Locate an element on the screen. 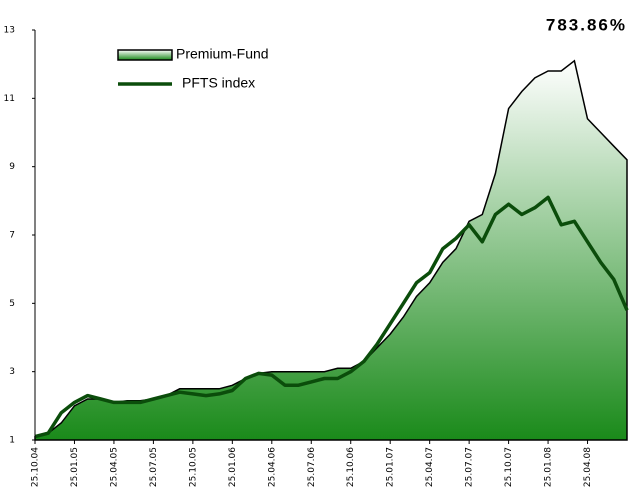 The width and height of the screenshot is (633, 500). x-tick-label: 25.01.06 is located at coordinates (233, 467).